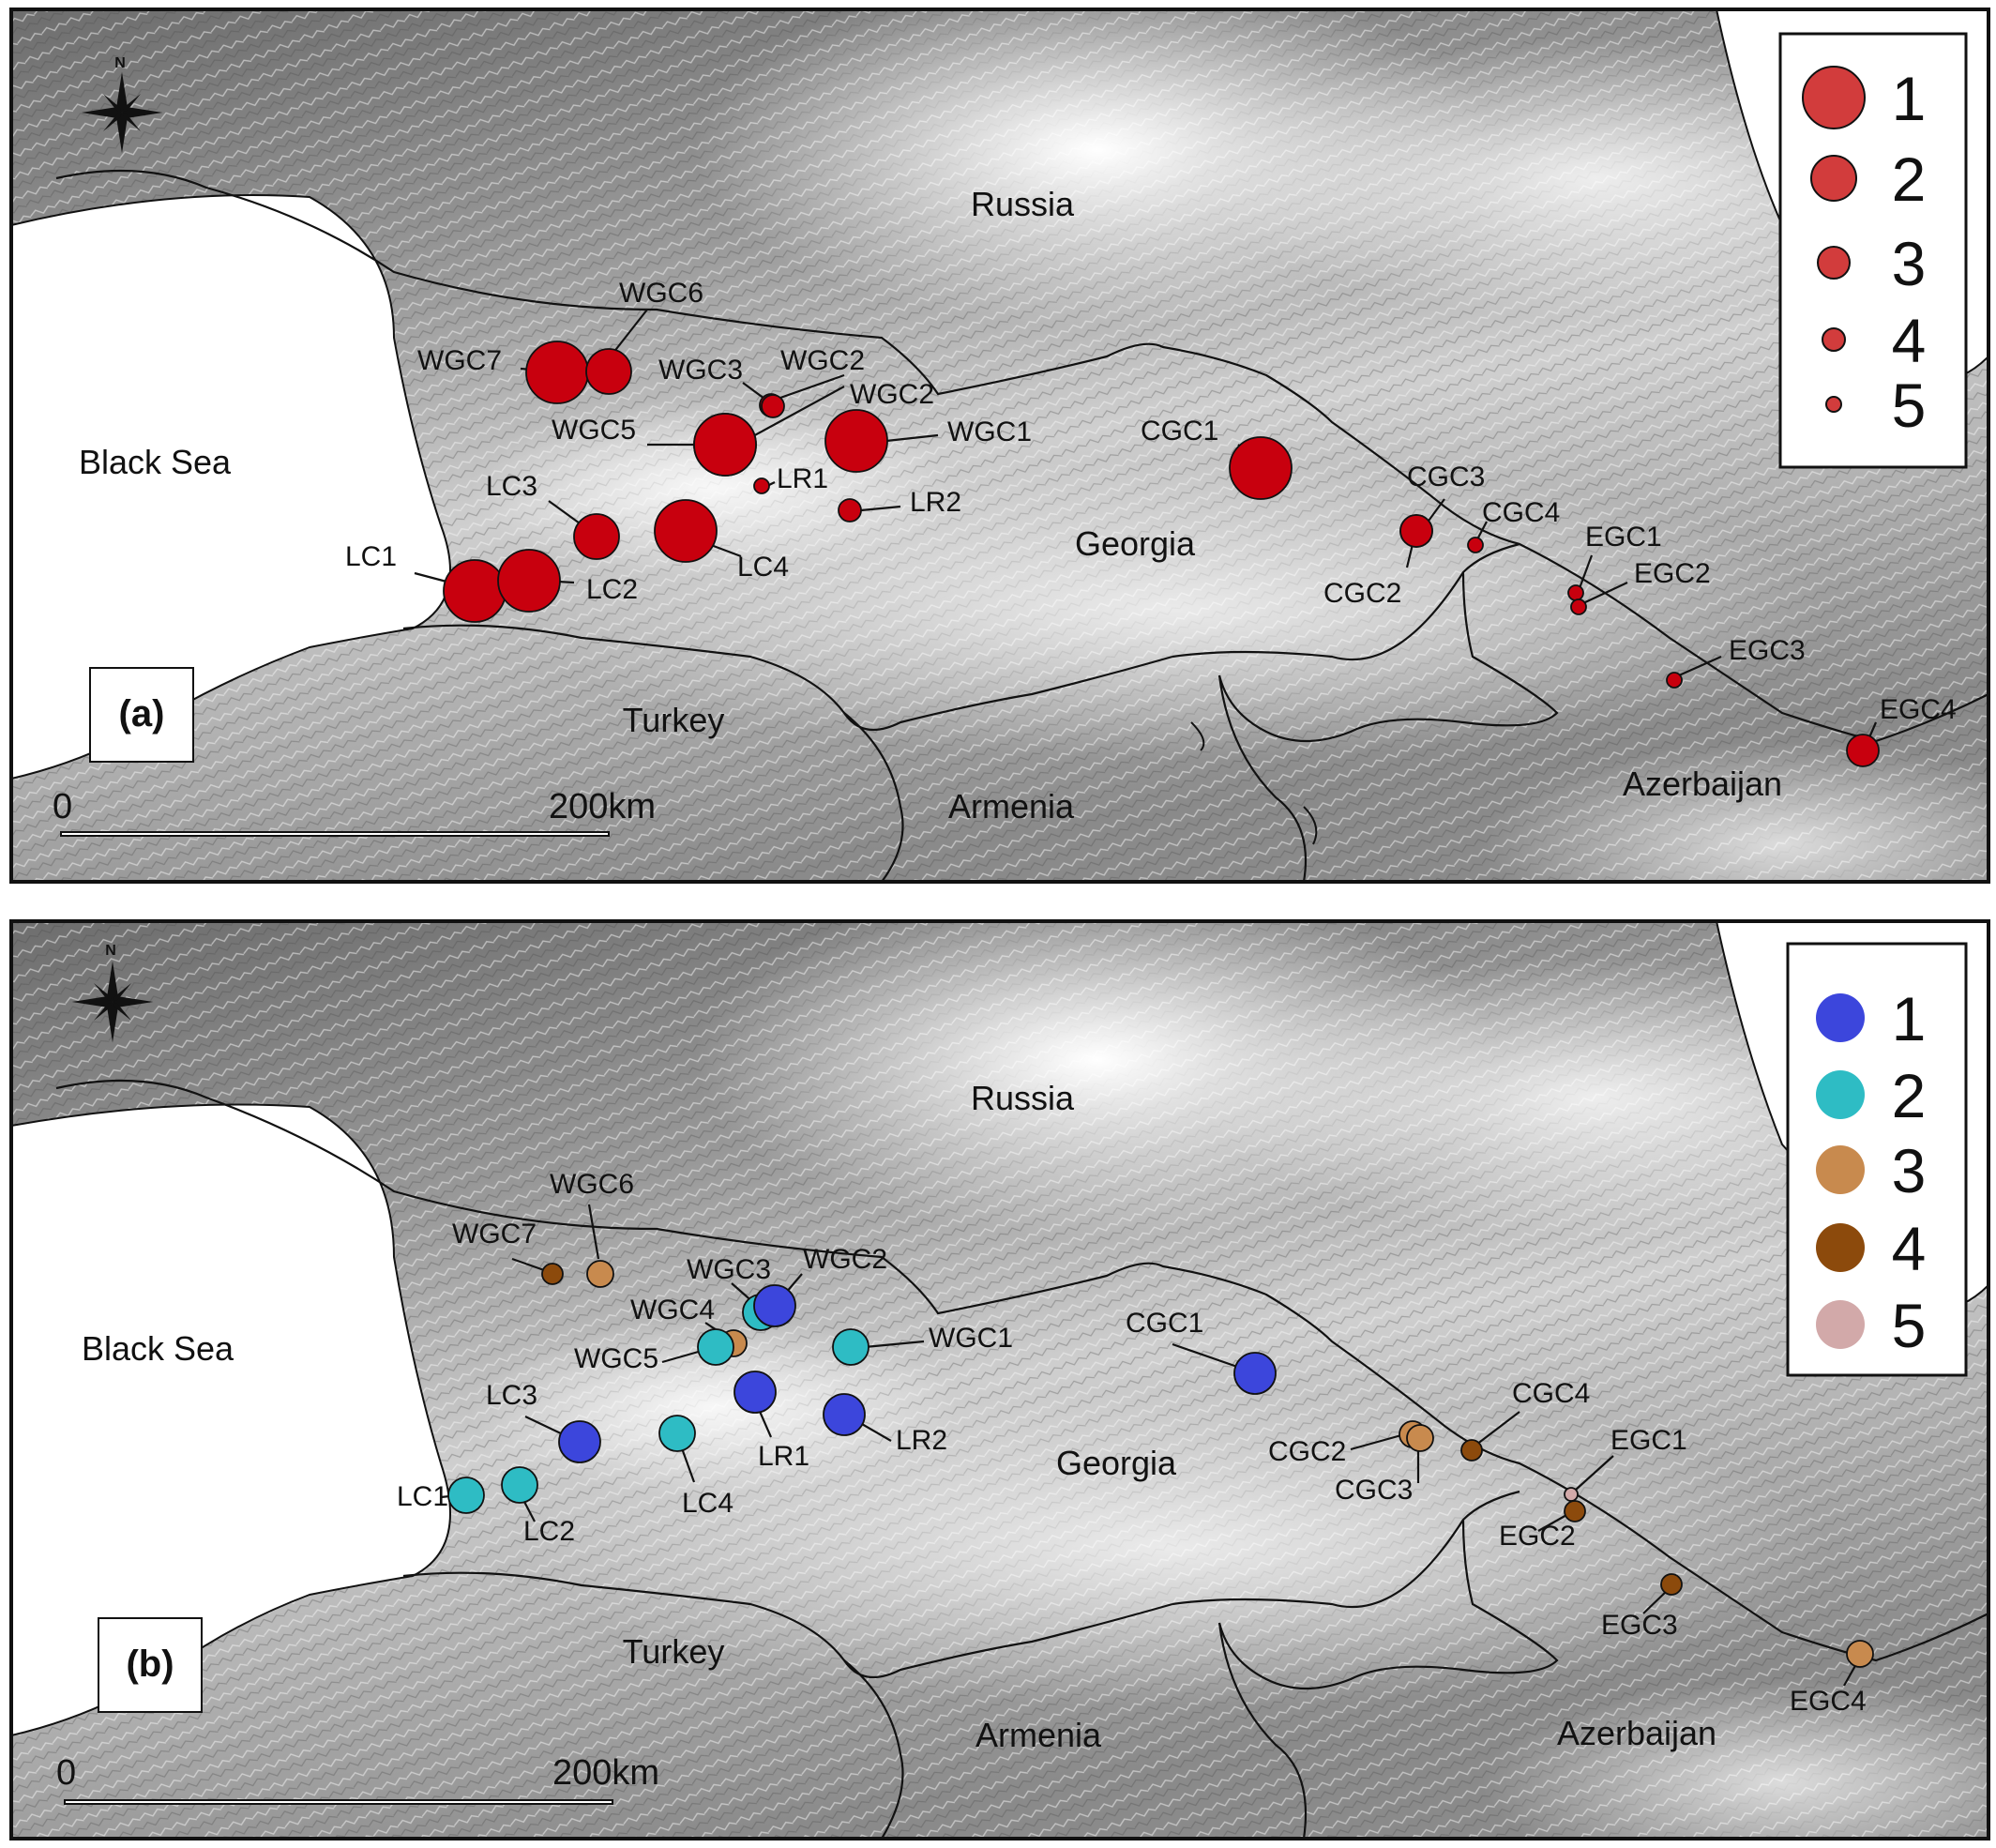 The width and height of the screenshot is (1996, 1848). What do you see at coordinates (935, 502) in the screenshot?
I see `site-label: LR2` at bounding box center [935, 502].